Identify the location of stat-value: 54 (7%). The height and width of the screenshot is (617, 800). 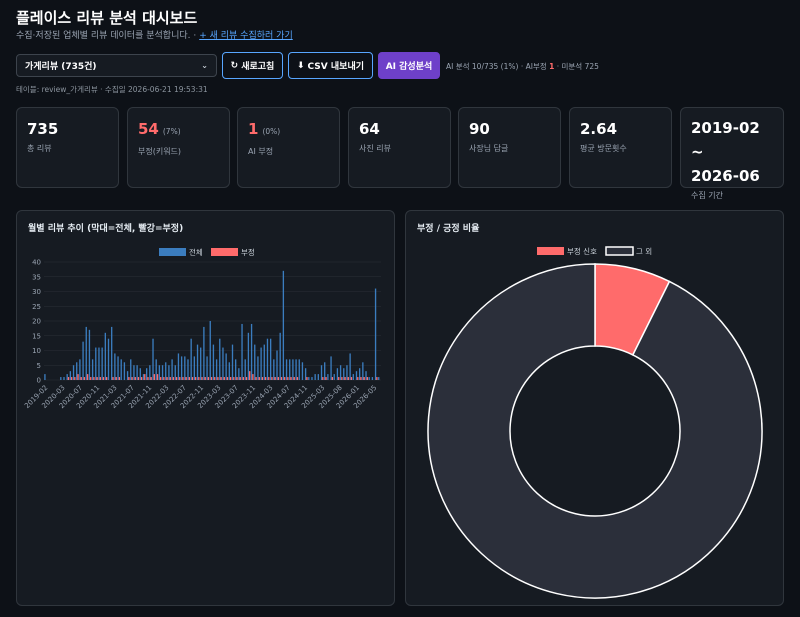
(178, 130).